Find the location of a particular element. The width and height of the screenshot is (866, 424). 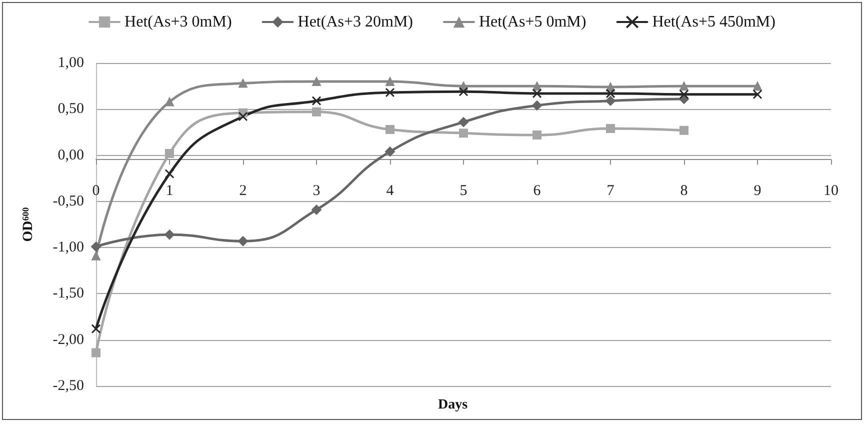

y-tick-label: 0,50 is located at coordinates (71, 109).